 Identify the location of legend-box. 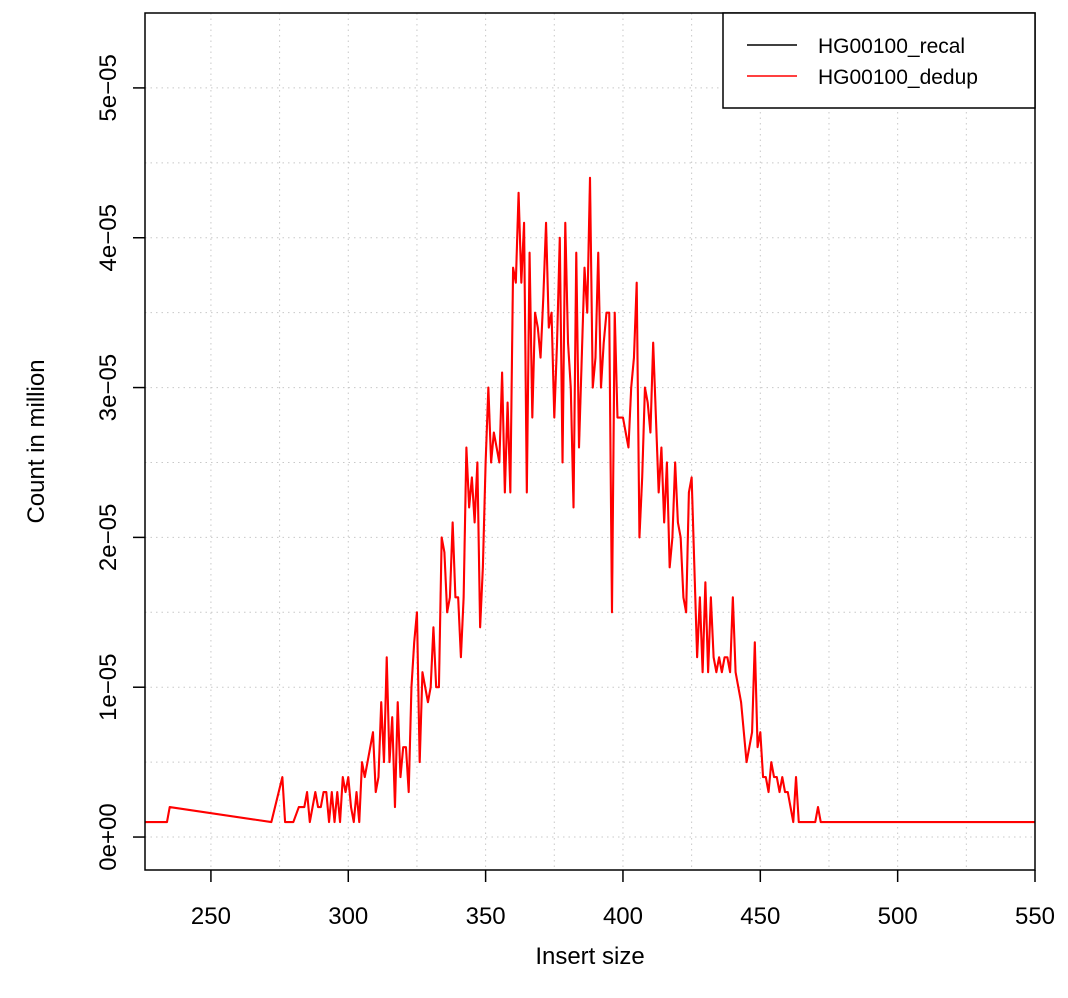
(879, 60).